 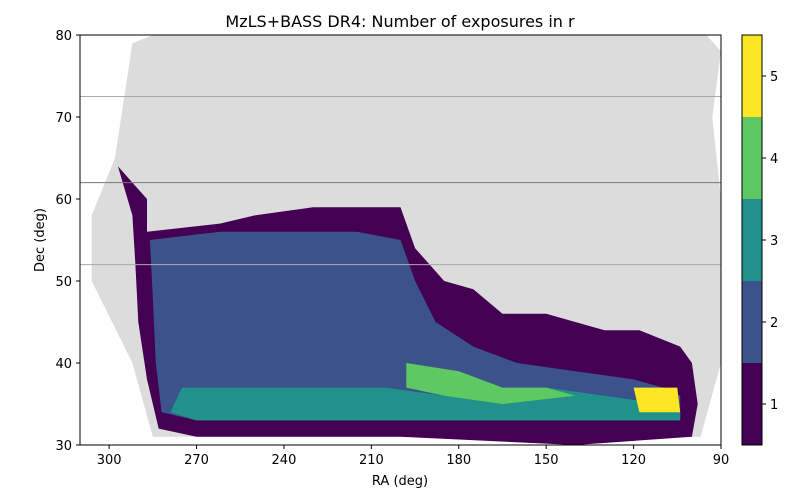 I want to click on y-tick-label: 60, so click(x=63, y=200).